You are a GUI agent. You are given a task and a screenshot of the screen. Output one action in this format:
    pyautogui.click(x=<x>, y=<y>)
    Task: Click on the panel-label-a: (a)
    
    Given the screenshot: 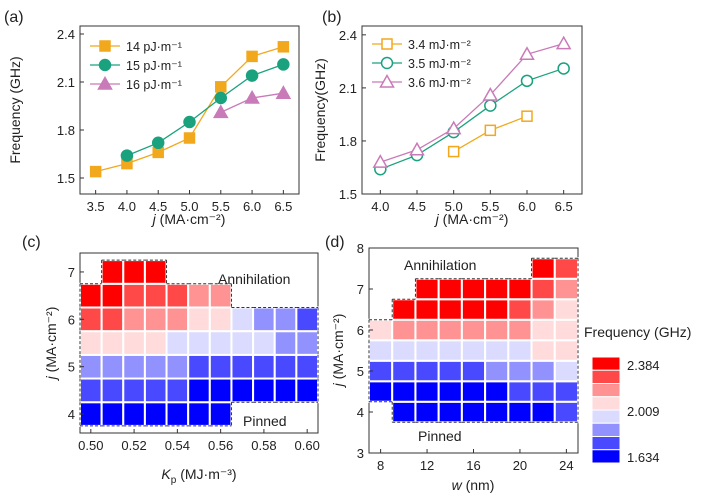 What is the action you would take?
    pyautogui.click(x=14, y=17)
    